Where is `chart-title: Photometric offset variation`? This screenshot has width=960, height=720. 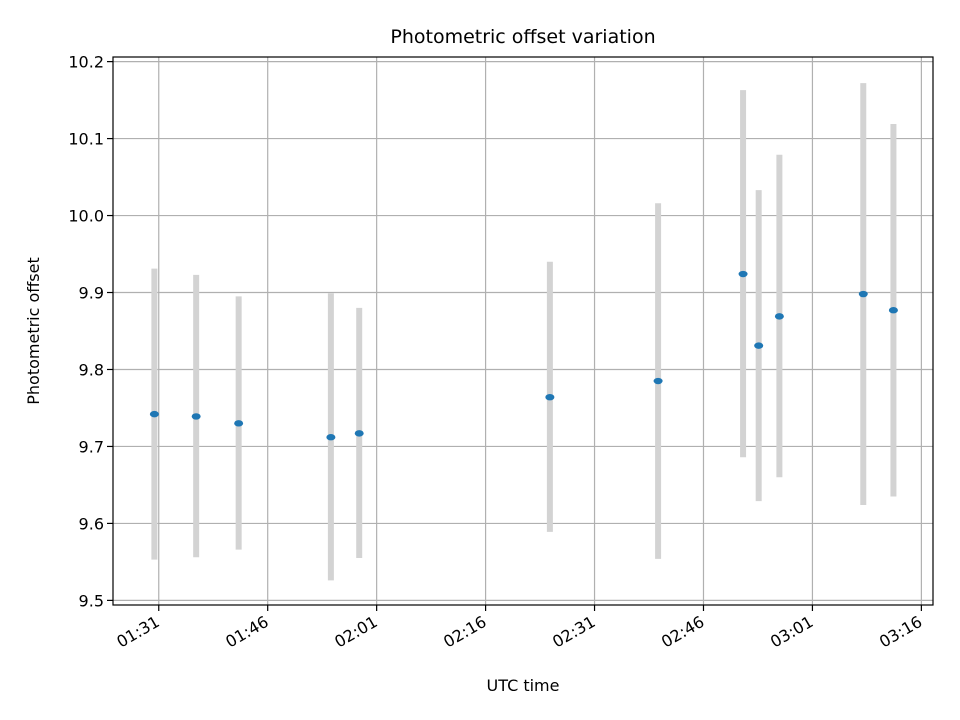
chart-title: Photometric offset variation is located at coordinates (522, 37).